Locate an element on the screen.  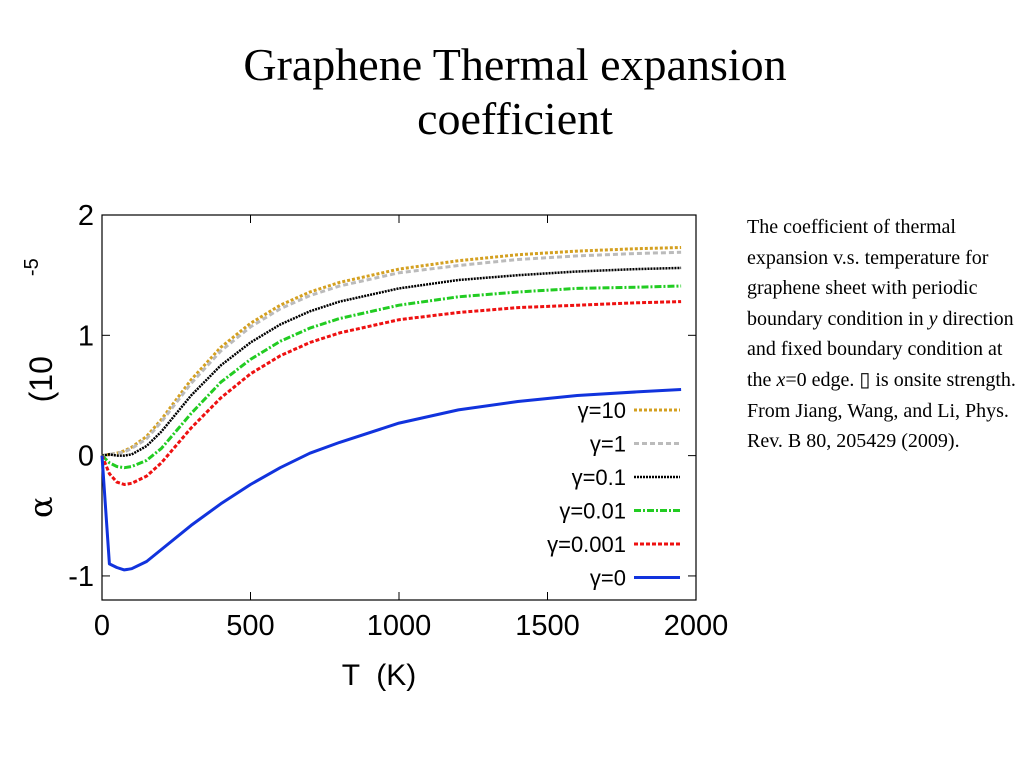
legend-label: γ=10 is located at coordinates (602, 410).